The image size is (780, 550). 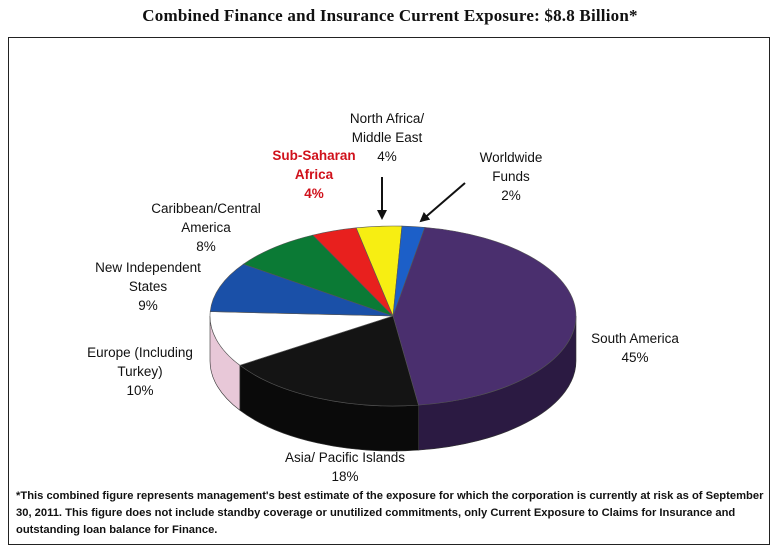 What do you see at coordinates (442, 202) in the screenshot?
I see `worldwide-funds-arrow` at bounding box center [442, 202].